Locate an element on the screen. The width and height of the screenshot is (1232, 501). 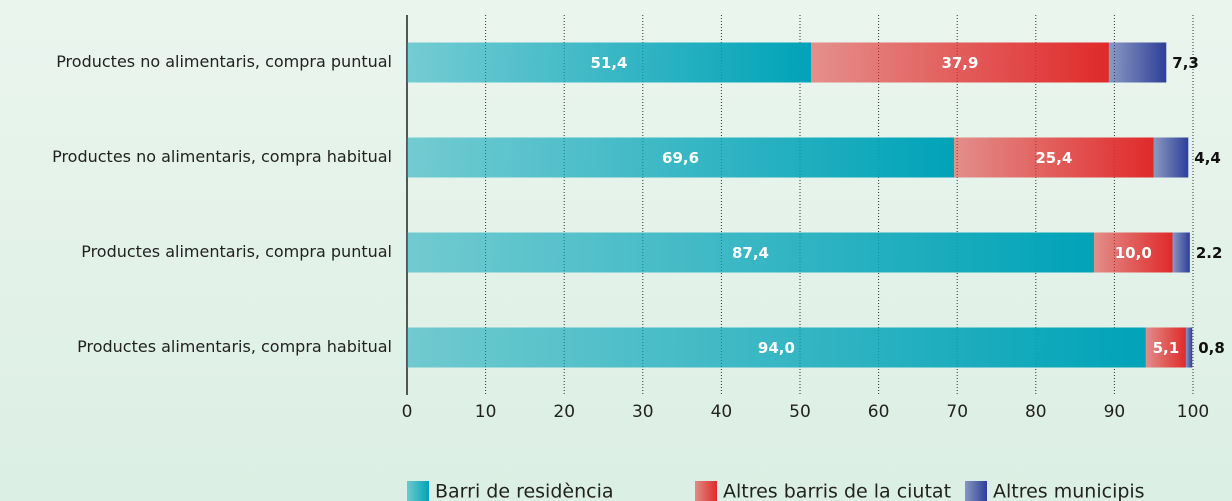
value-label: 69,6 is located at coordinates (680, 158).